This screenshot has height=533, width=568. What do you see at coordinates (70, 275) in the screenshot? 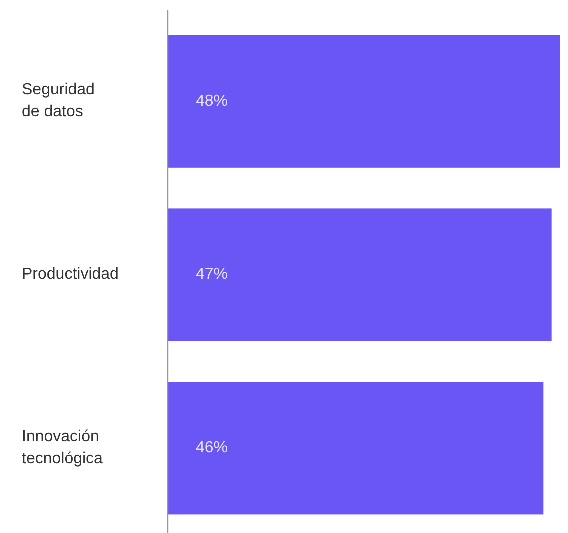
I see `y-tick-label: Productividad` at bounding box center [70, 275].